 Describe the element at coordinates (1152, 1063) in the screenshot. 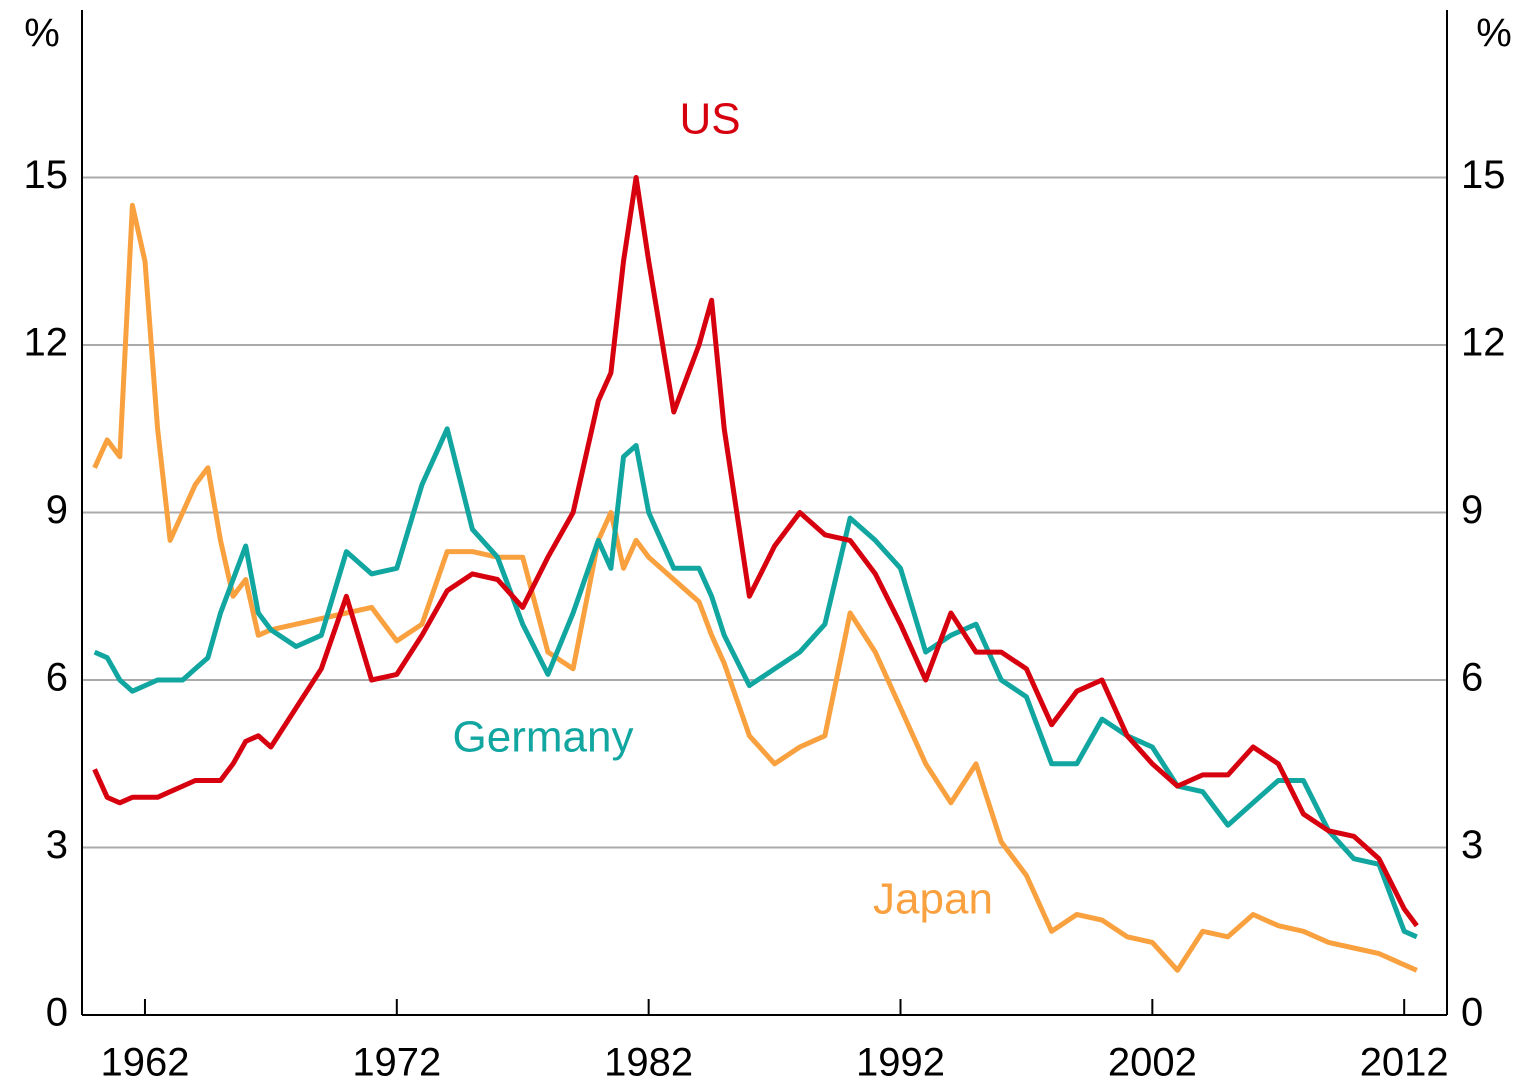

I see `x-tick-label: 2002` at that location.